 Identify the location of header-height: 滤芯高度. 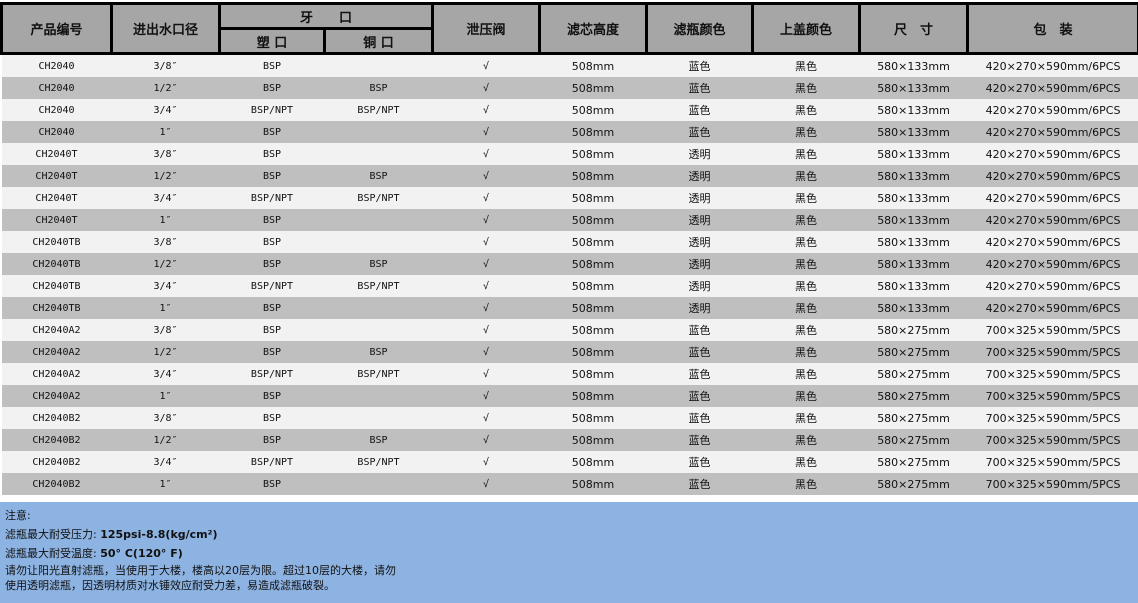
(593, 28).